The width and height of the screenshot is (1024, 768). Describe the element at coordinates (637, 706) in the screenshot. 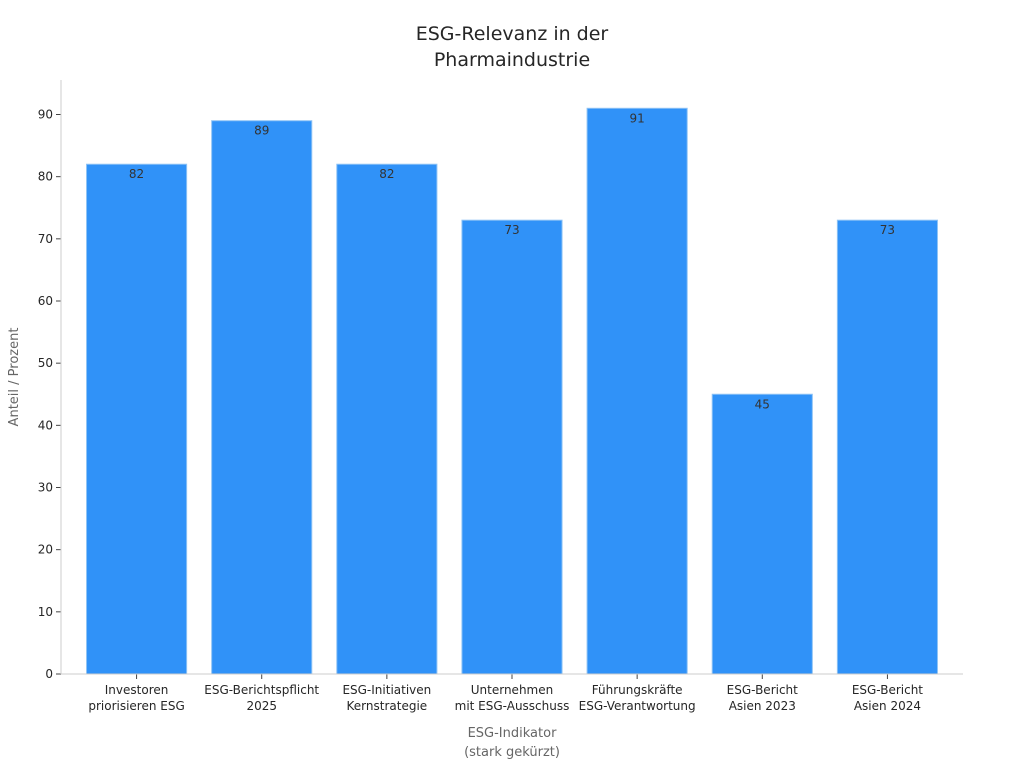

I see `x-tick-label: ESG-Verantwortung` at that location.